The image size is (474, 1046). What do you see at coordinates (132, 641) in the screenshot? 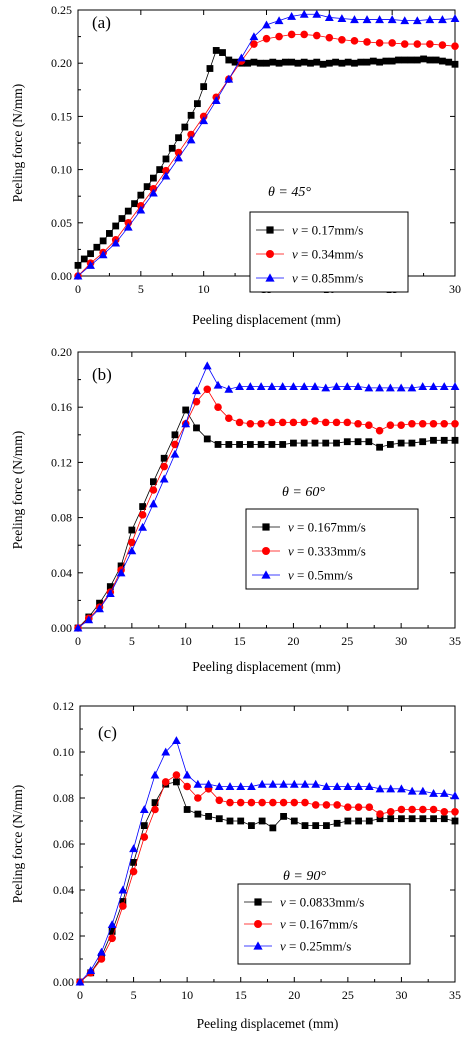
I see `x-tick-label: 5` at bounding box center [132, 641].